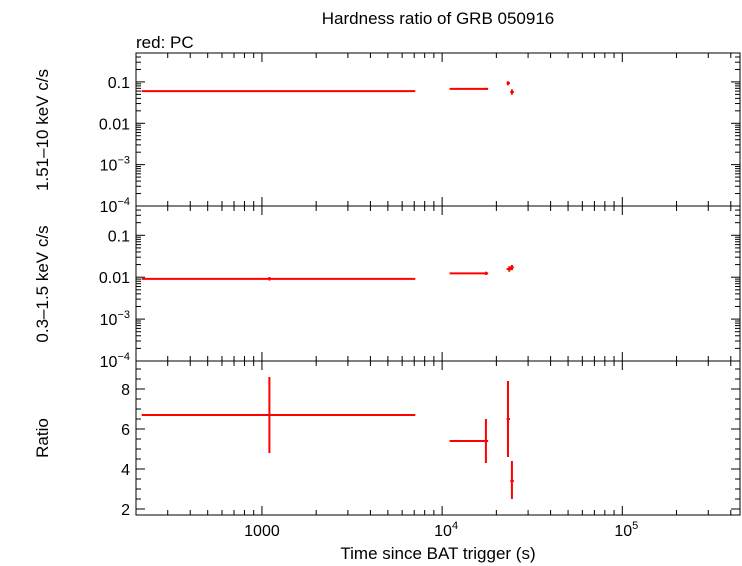 The image size is (742, 566). Describe the element at coordinates (165, 42) in the screenshot. I see `legend-label: red: PC` at that location.